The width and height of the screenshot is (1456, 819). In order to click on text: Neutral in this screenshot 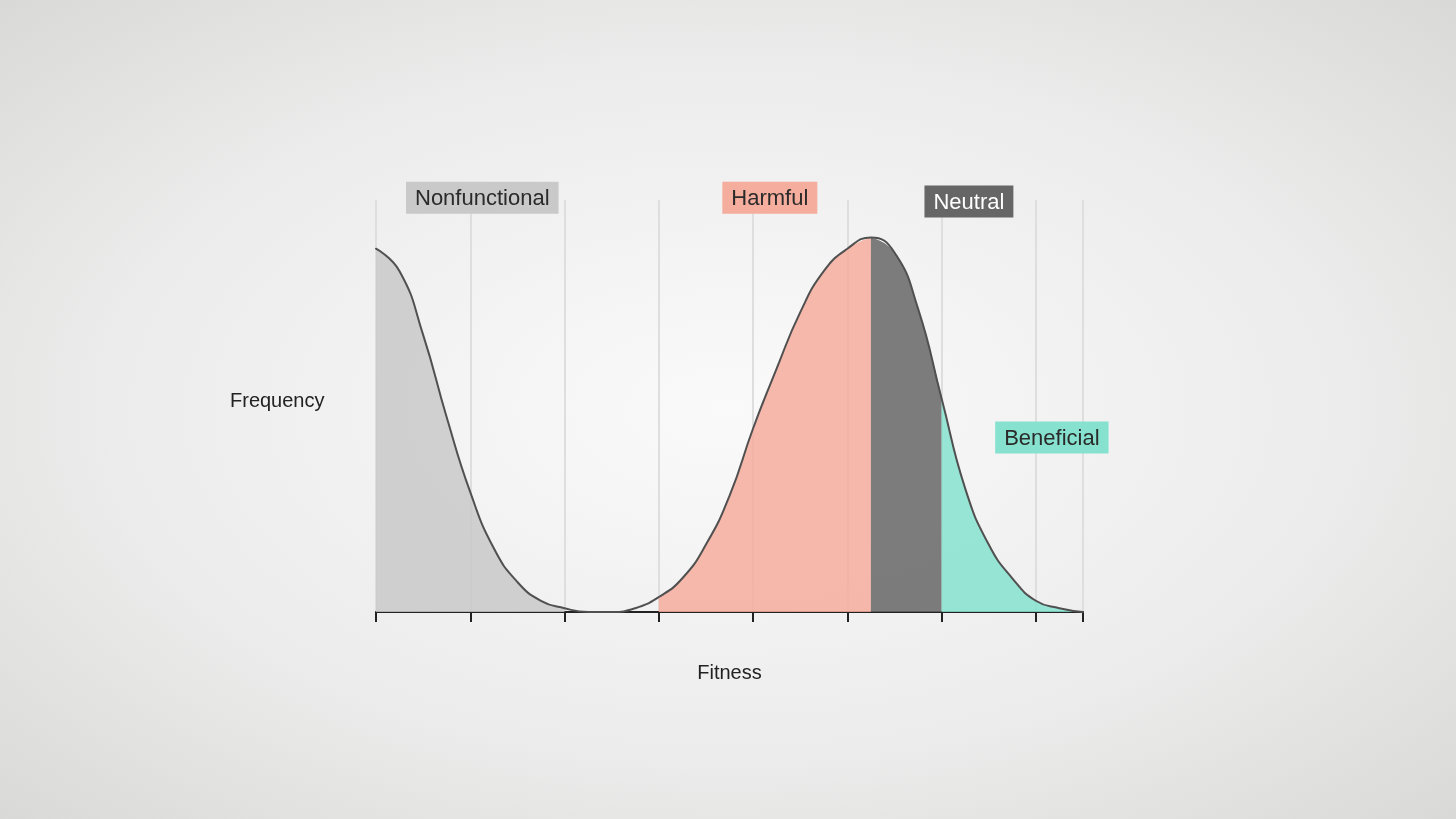, I will do `click(969, 201)`.